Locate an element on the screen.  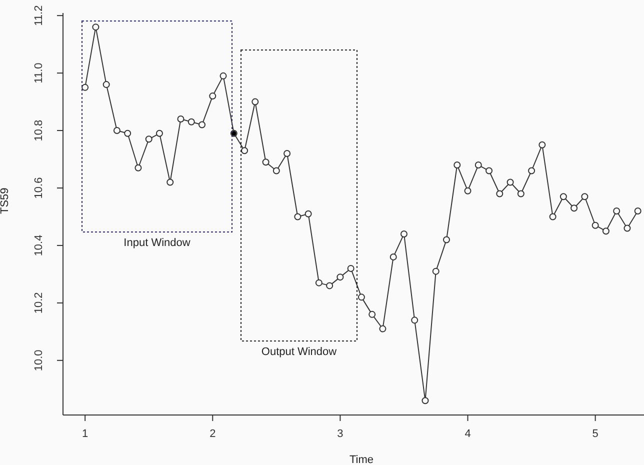
x-tick-label: 1 is located at coordinates (85, 434).